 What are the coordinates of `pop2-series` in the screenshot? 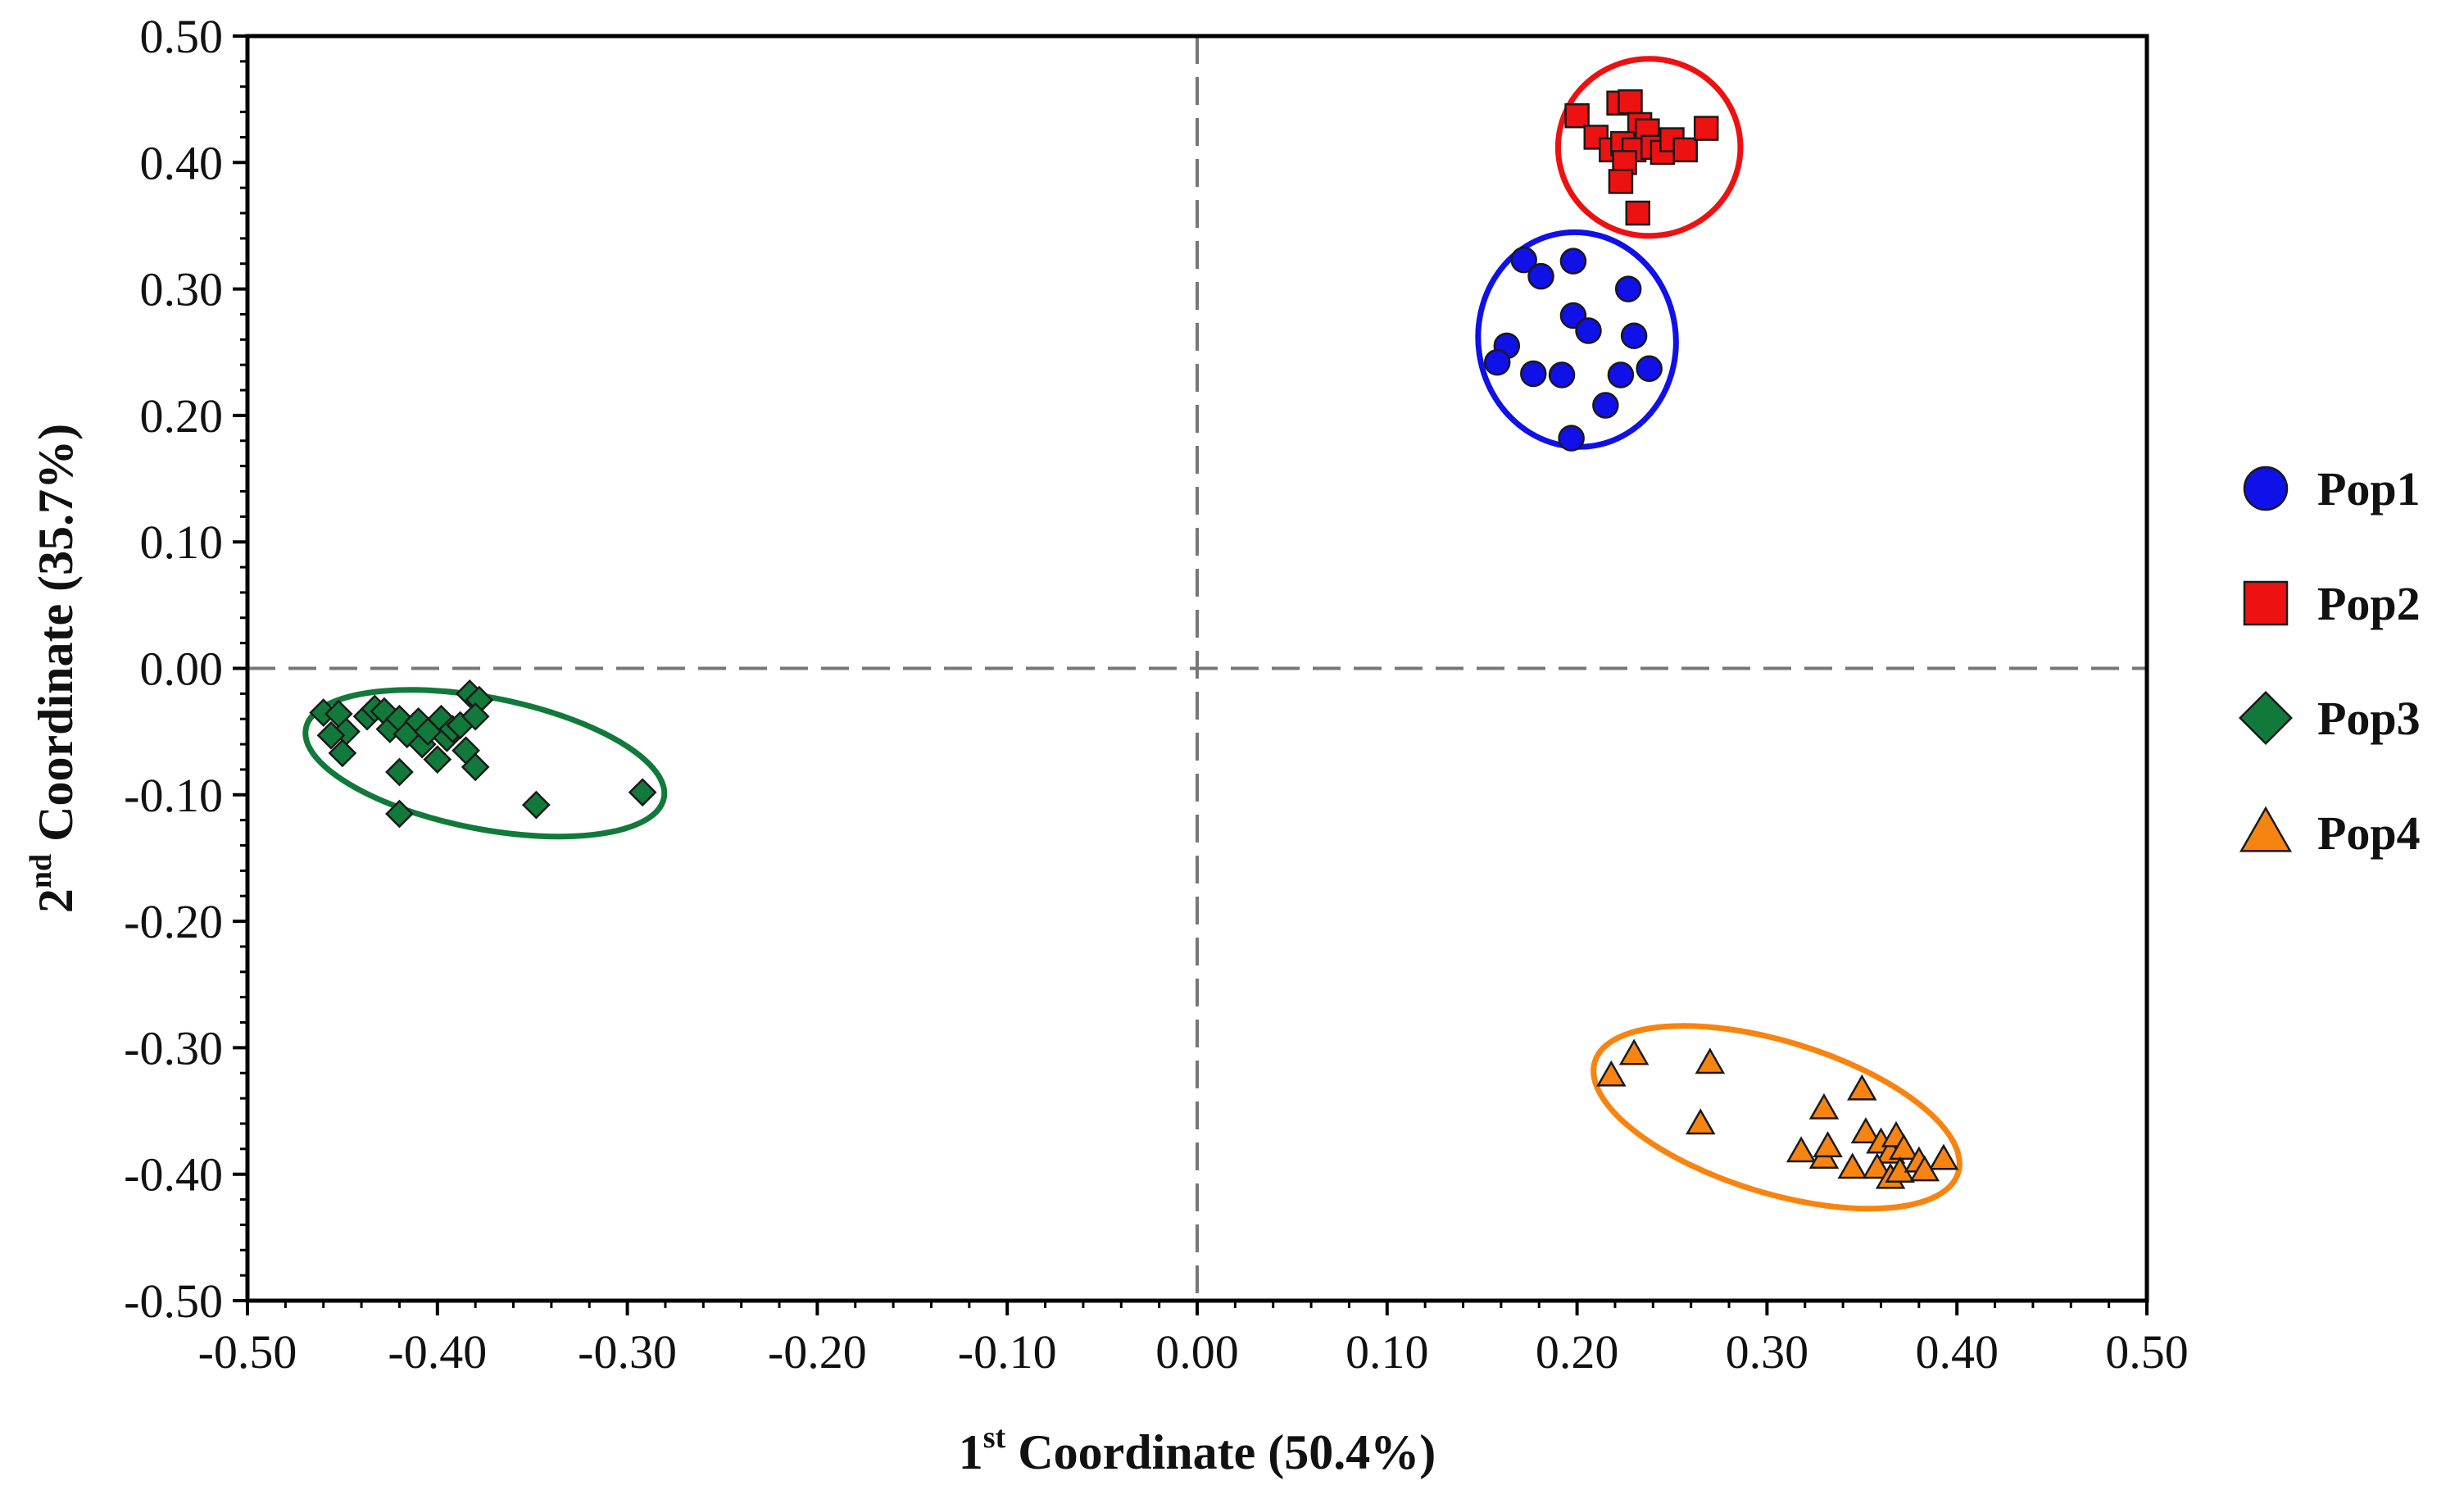 It's located at (1641, 157).